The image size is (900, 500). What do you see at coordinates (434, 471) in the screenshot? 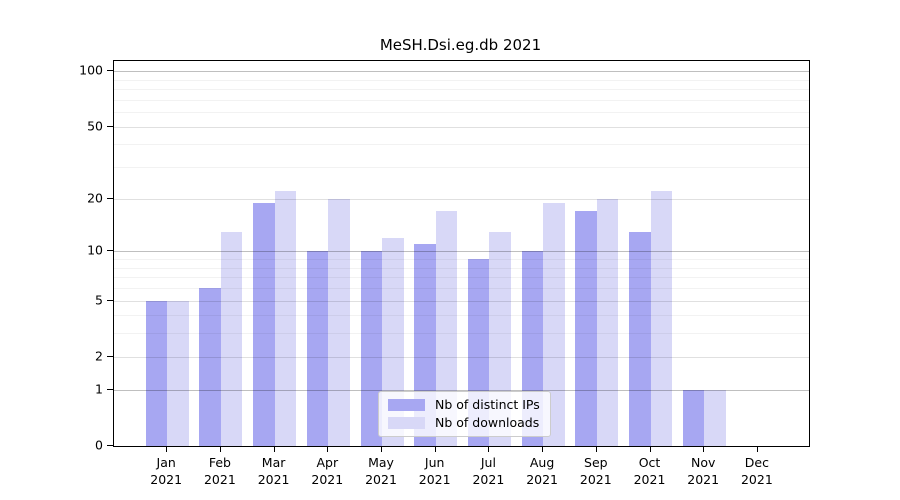
I see `x-tick-label-jun: Jun 2021` at bounding box center [434, 471].